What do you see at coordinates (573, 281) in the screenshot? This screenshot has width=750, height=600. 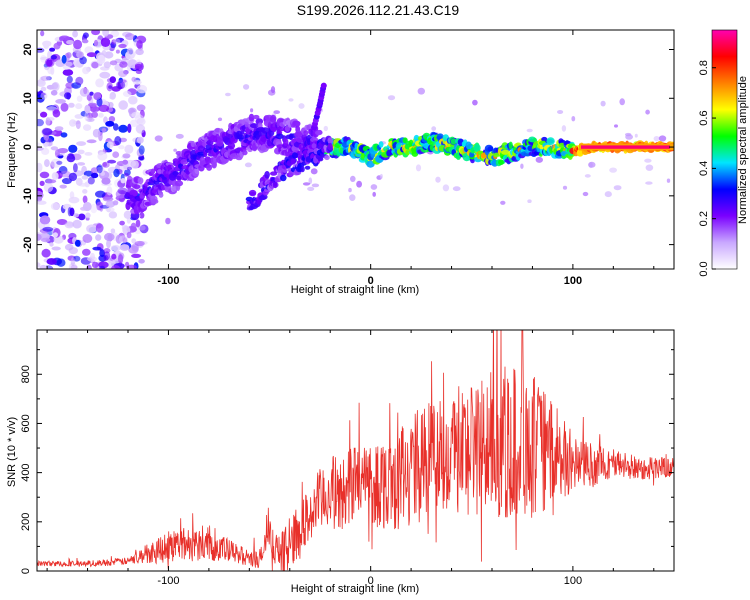 I see `spectrogram-xtick-label: 100` at bounding box center [573, 281].